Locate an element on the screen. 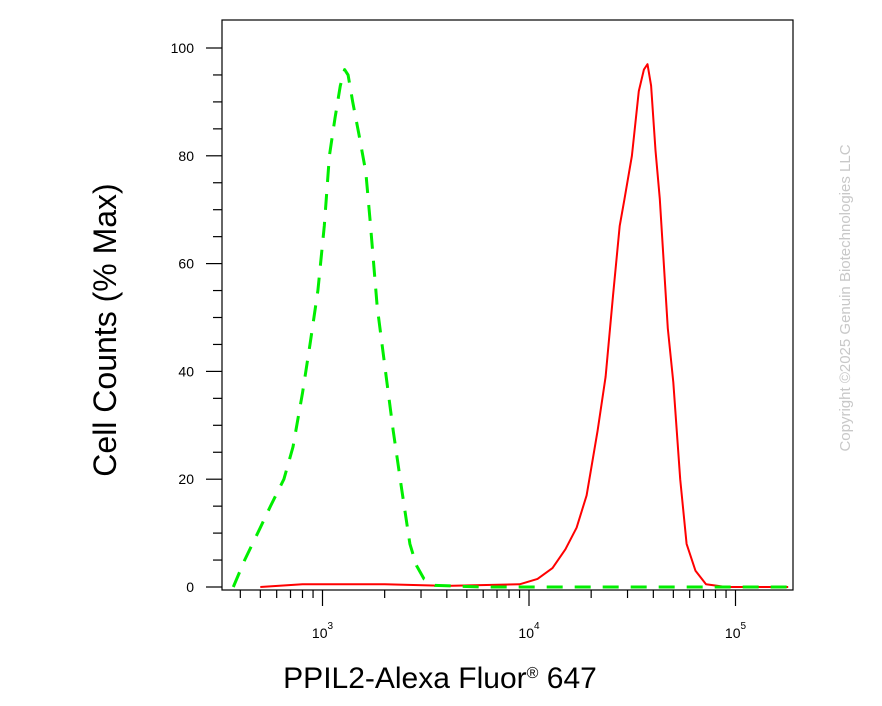 The width and height of the screenshot is (882, 706). y-axis: 0 20 40 60 80 100 is located at coordinates (196, 317).